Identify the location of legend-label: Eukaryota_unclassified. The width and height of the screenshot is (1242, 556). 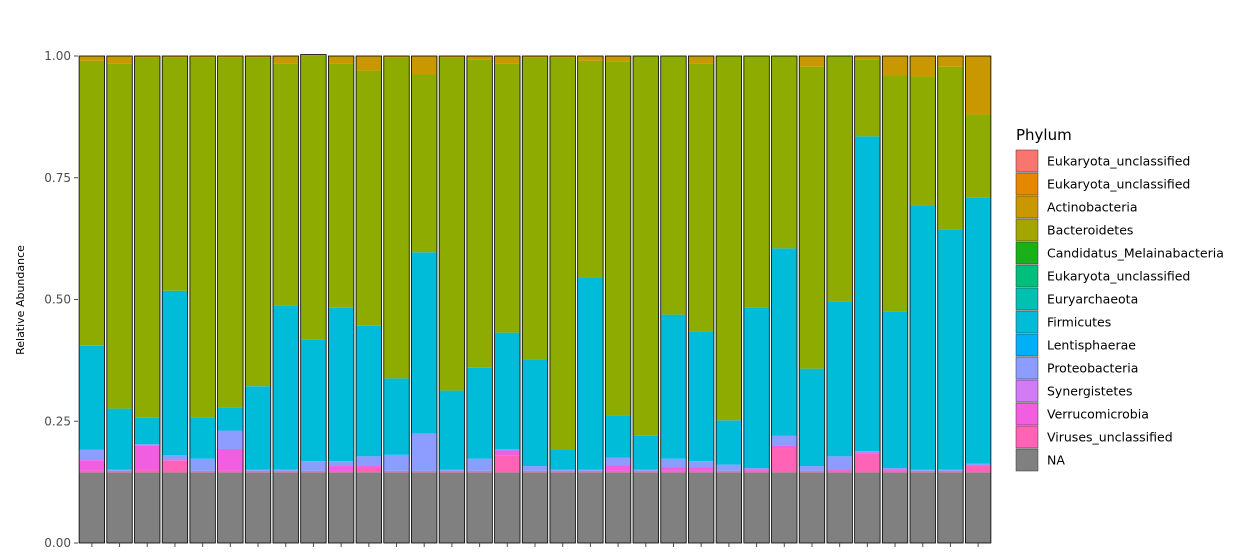
(1118, 184).